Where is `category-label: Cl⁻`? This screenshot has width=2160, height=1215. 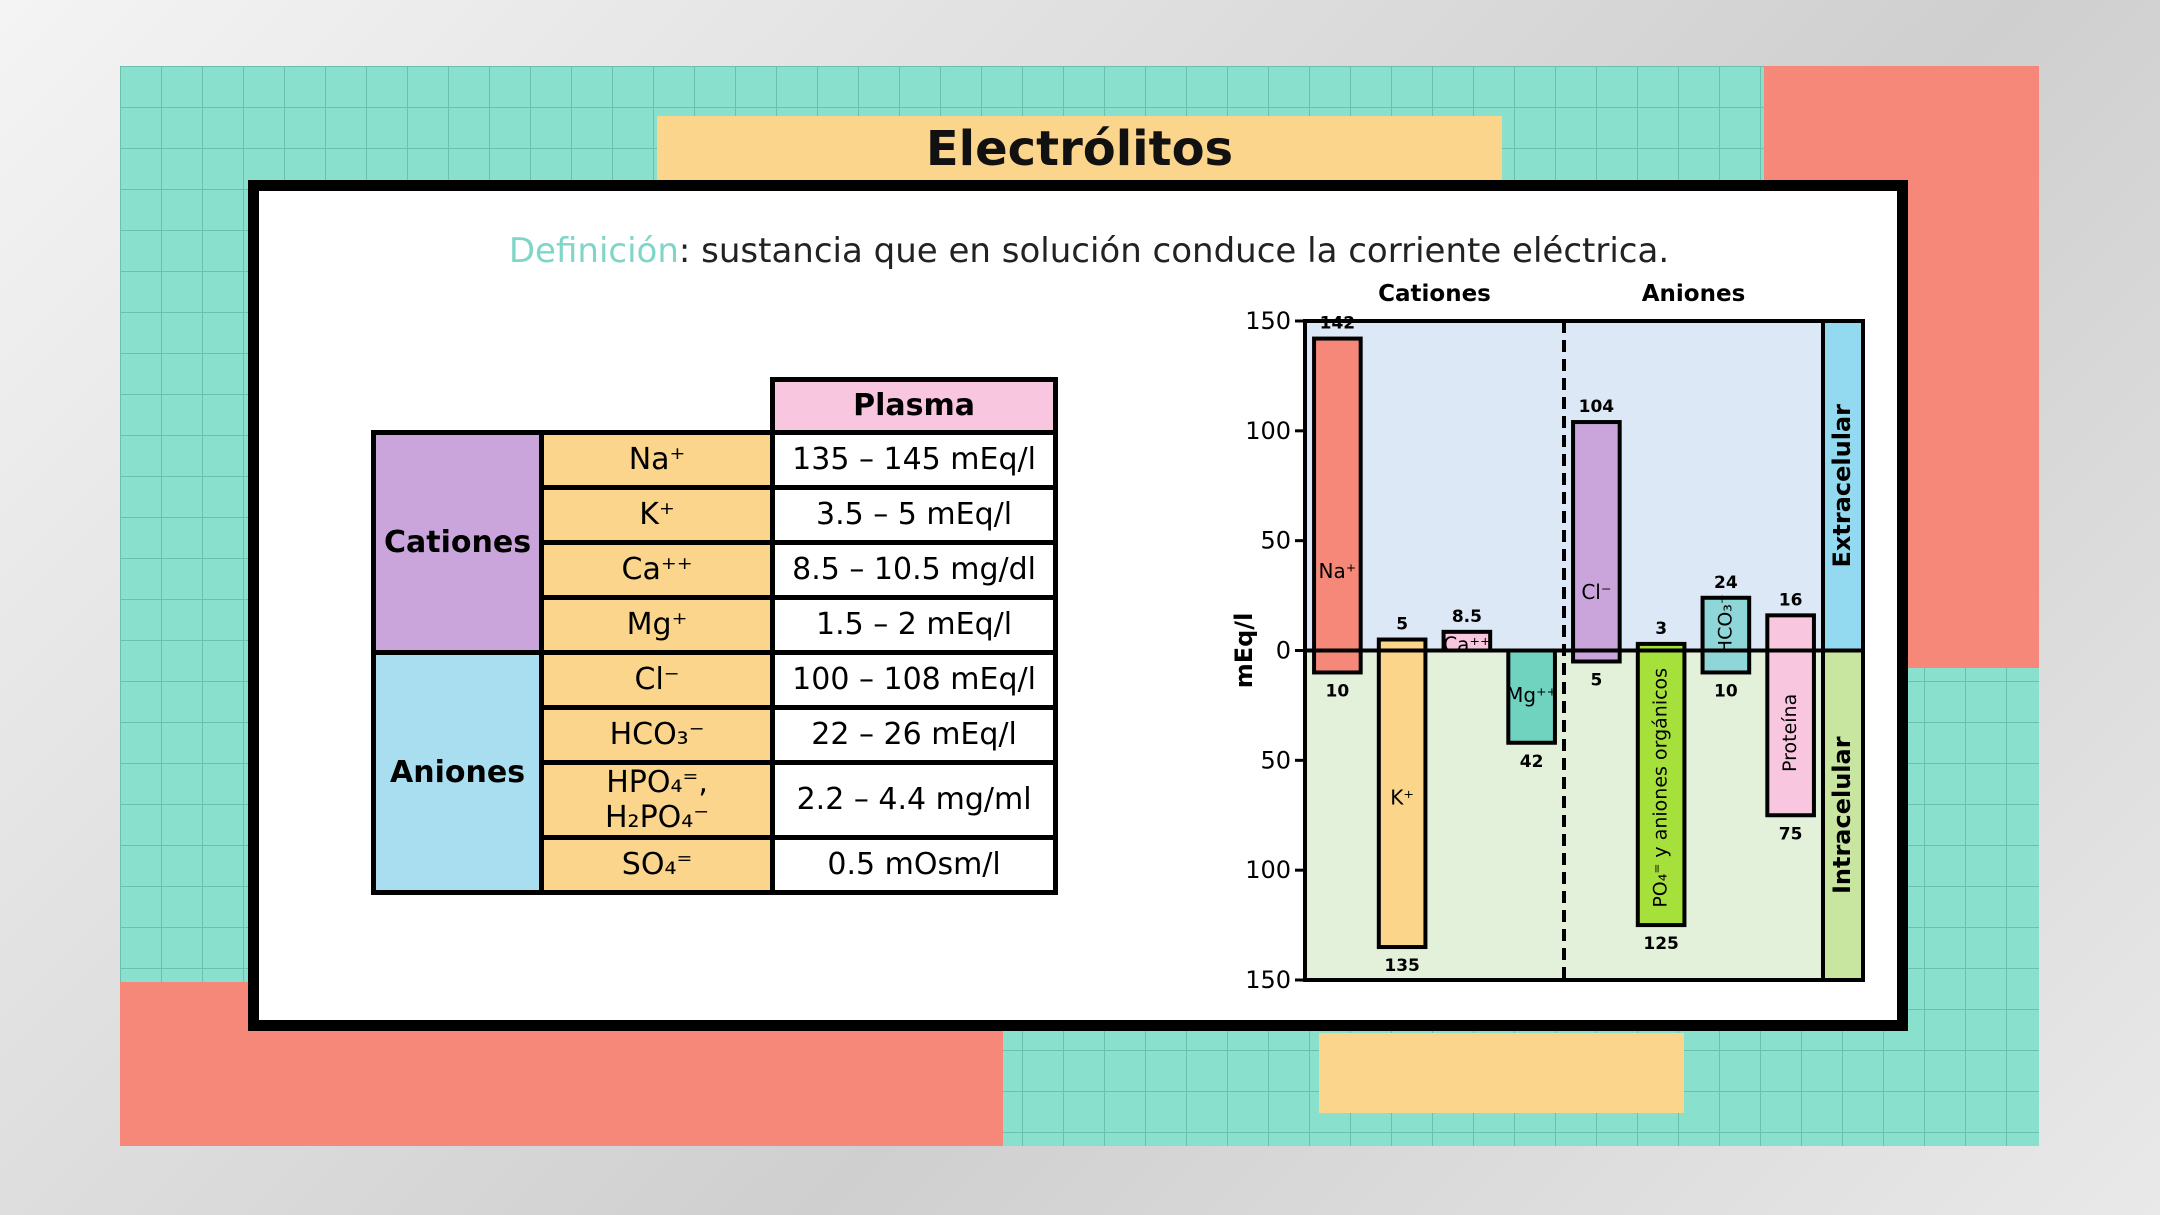
category-label: Cl⁻ is located at coordinates (1596, 592).